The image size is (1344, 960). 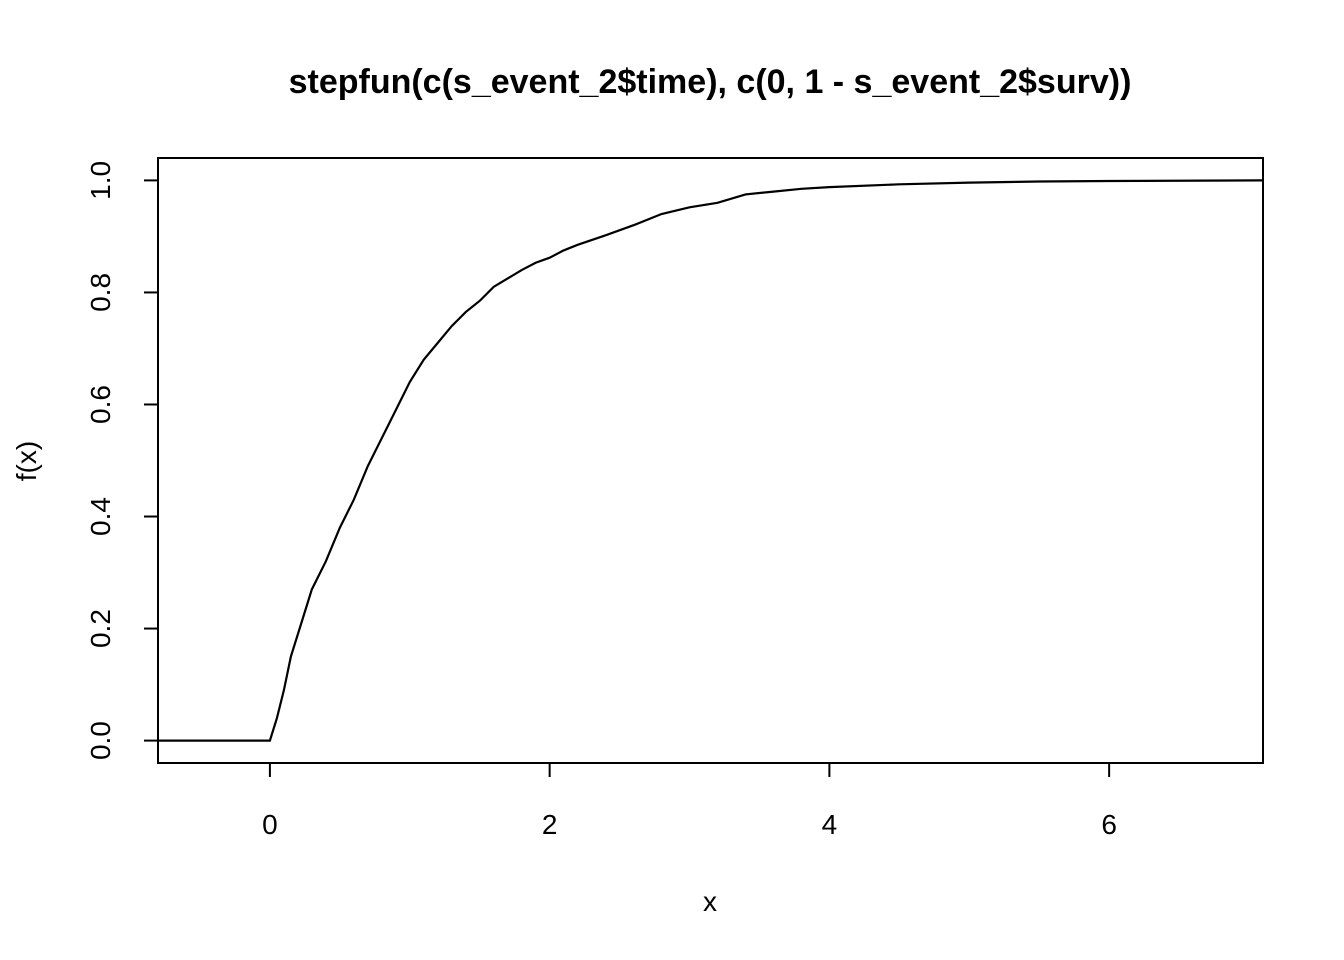 What do you see at coordinates (100, 740) in the screenshot?
I see `y-tick-label: 0.0` at bounding box center [100, 740].